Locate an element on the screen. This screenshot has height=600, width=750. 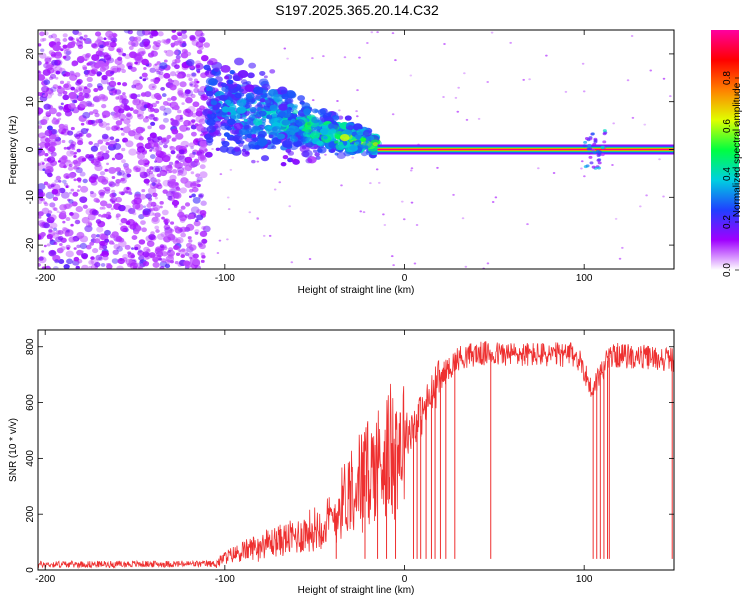
snr-x-tick-label: 100 is located at coordinates (584, 579).